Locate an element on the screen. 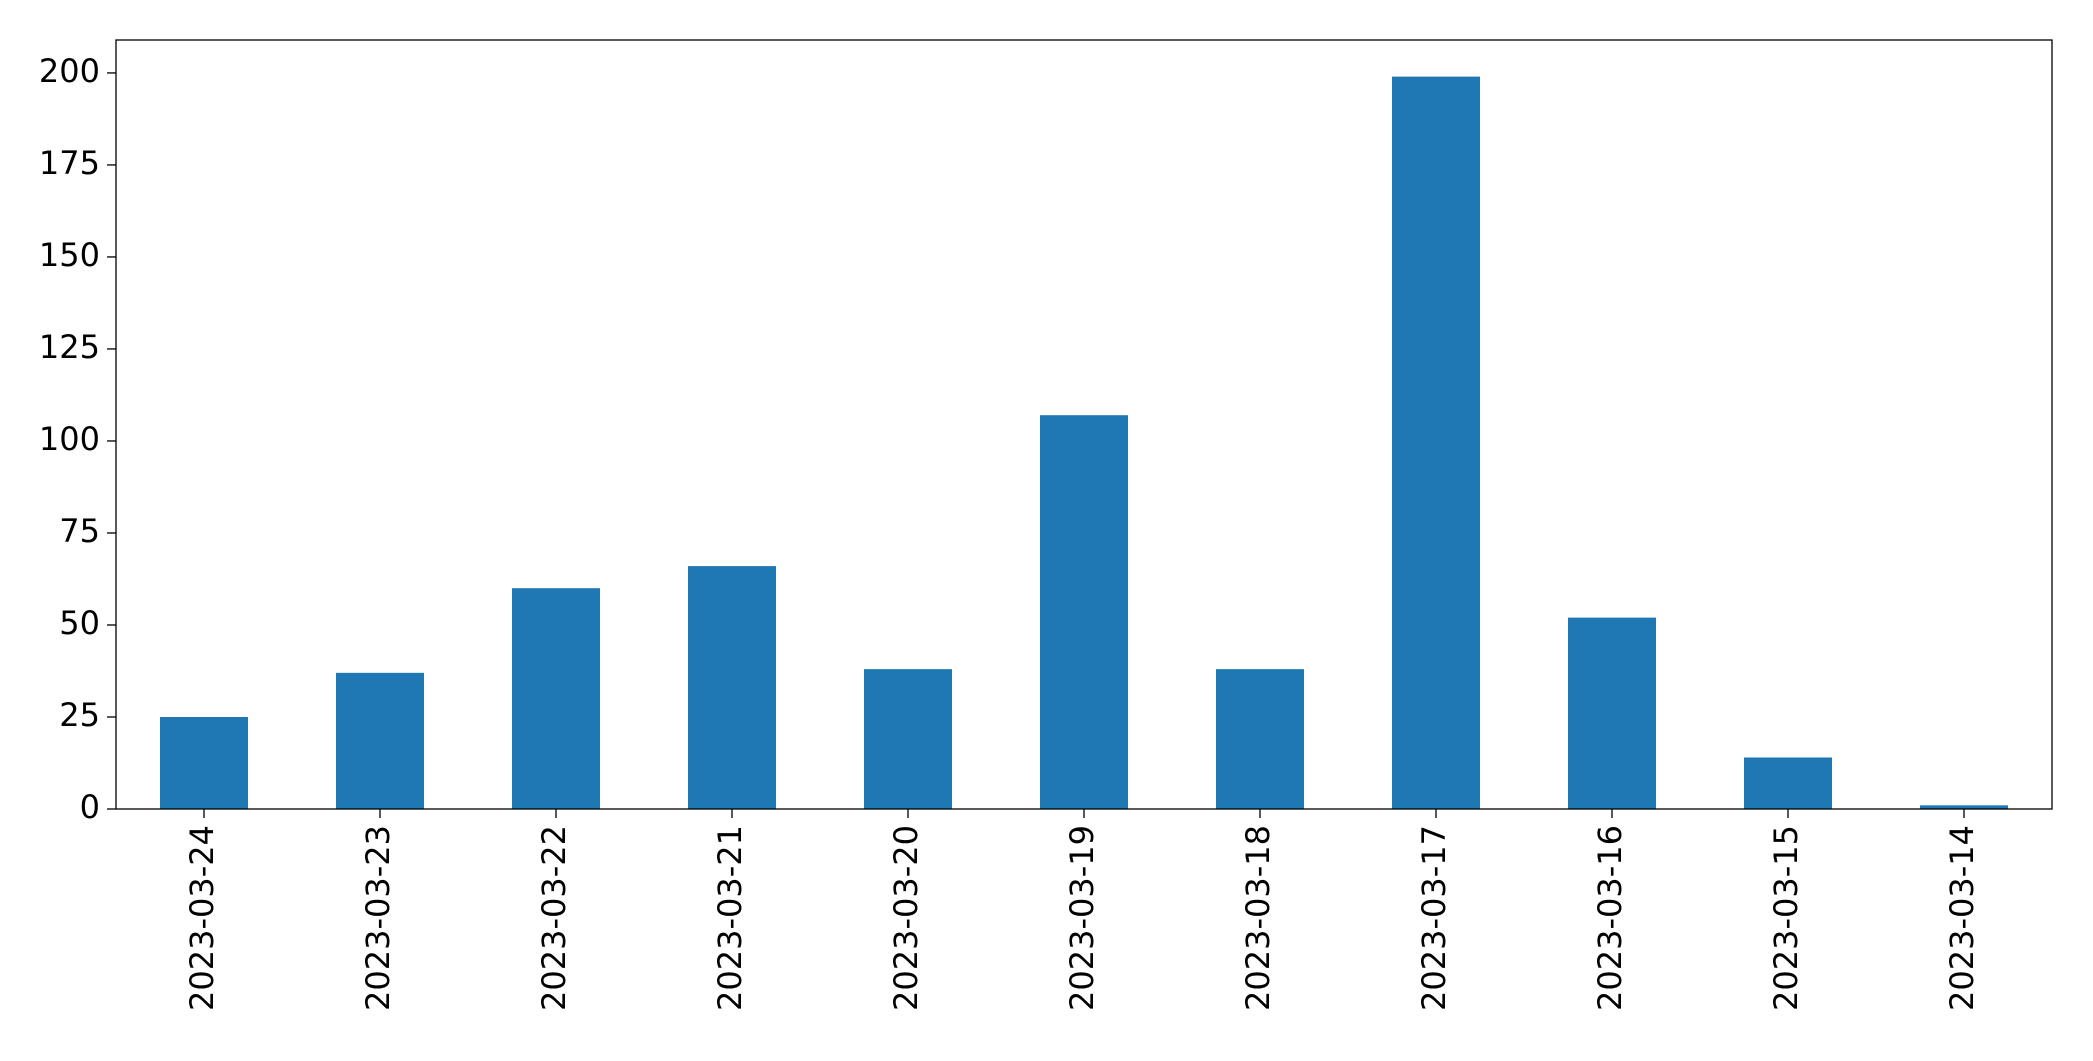 The width and height of the screenshot is (2093, 1061). x-tick-label: 2023-03-22 is located at coordinates (554, 918).